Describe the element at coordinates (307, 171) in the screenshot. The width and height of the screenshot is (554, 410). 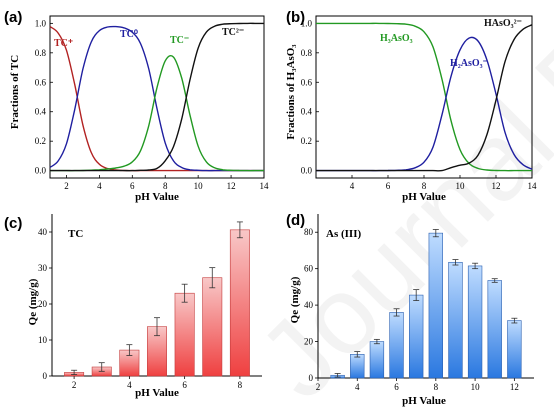
I see `panel-b-ytick-label: 0.0` at that location.